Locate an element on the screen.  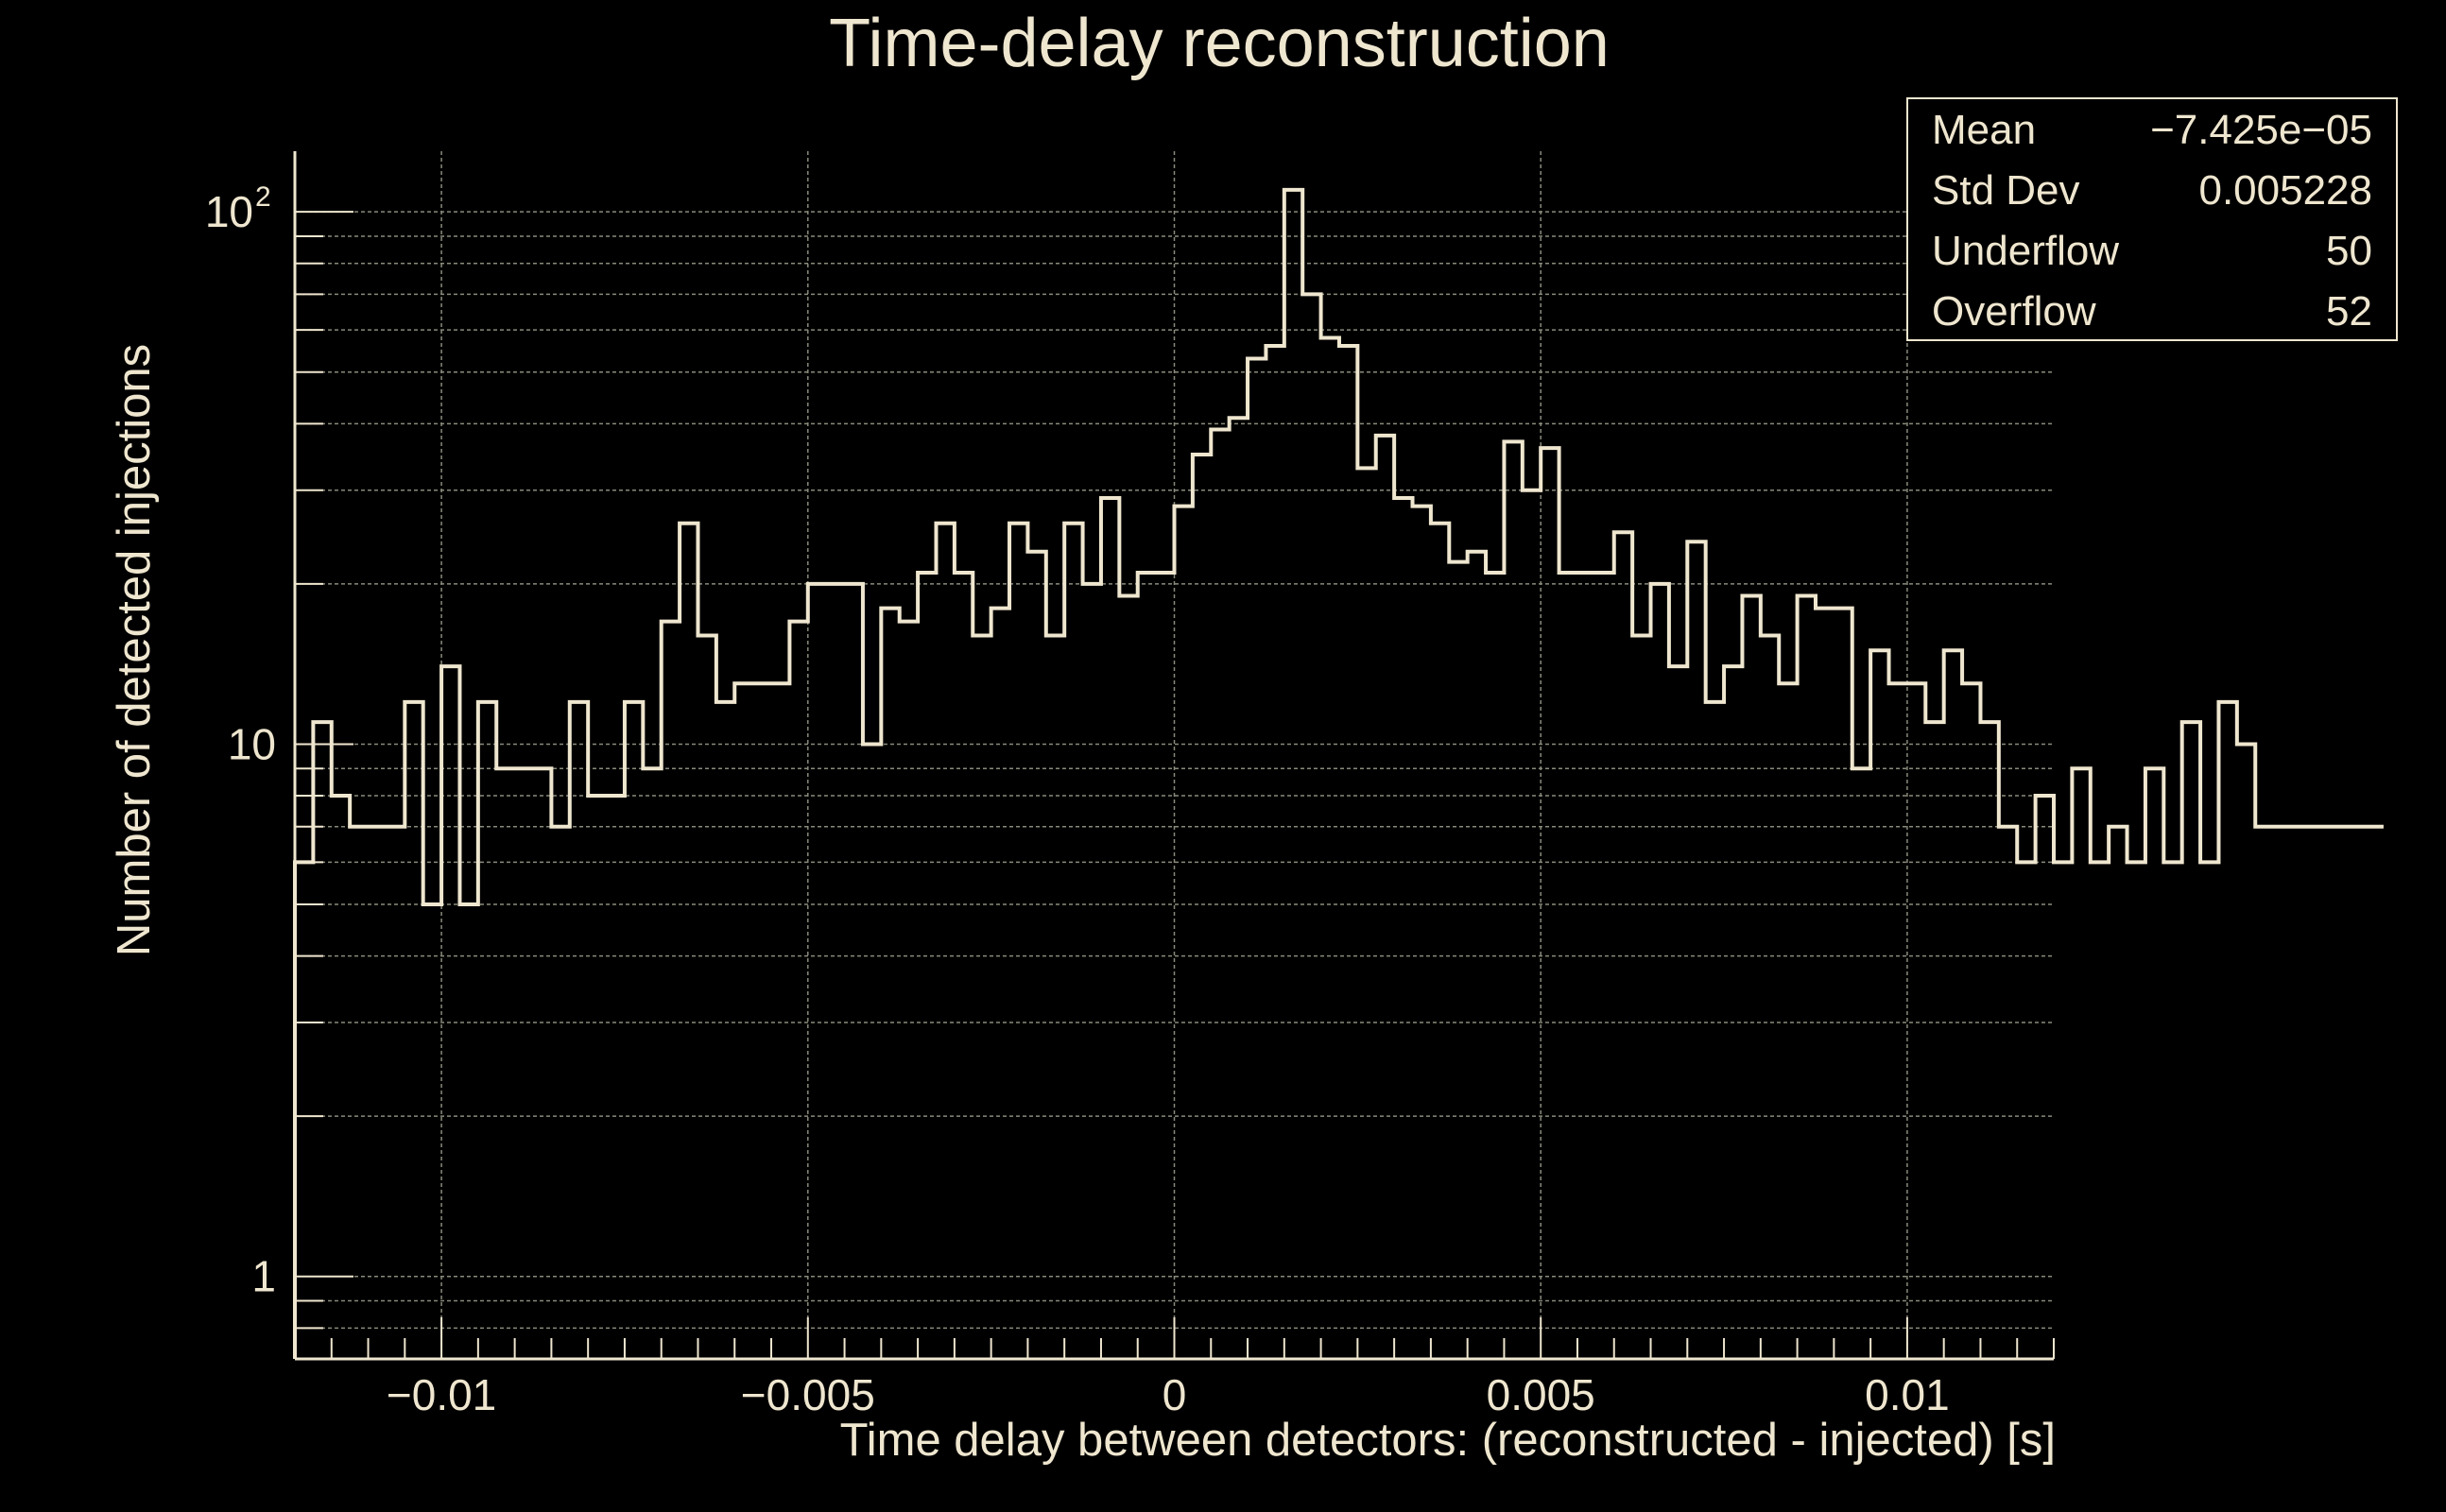
stats-underflow-value: 50 is located at coordinates (2349, 251).